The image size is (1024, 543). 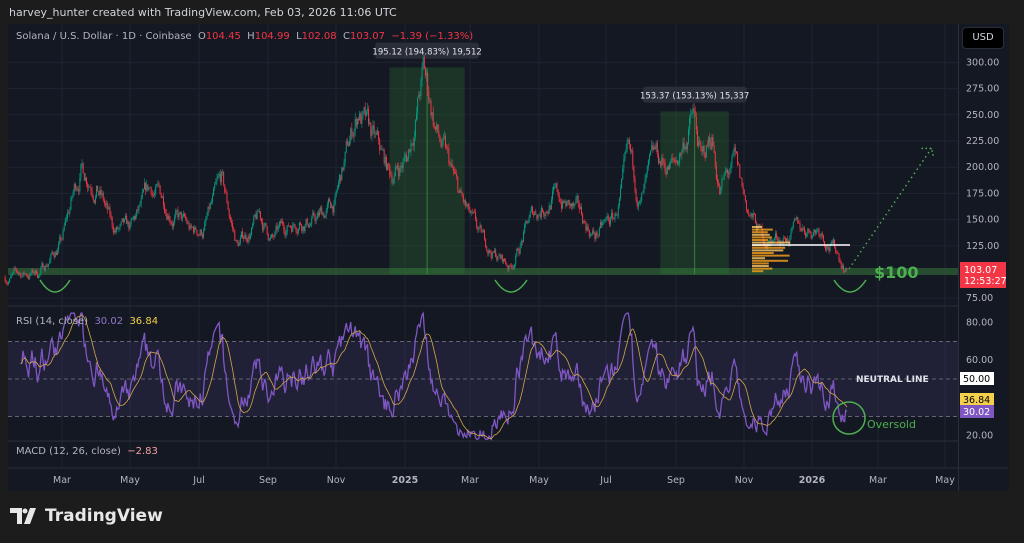 I want to click on tradingview-logo: TradingView, so click(x=86, y=516).